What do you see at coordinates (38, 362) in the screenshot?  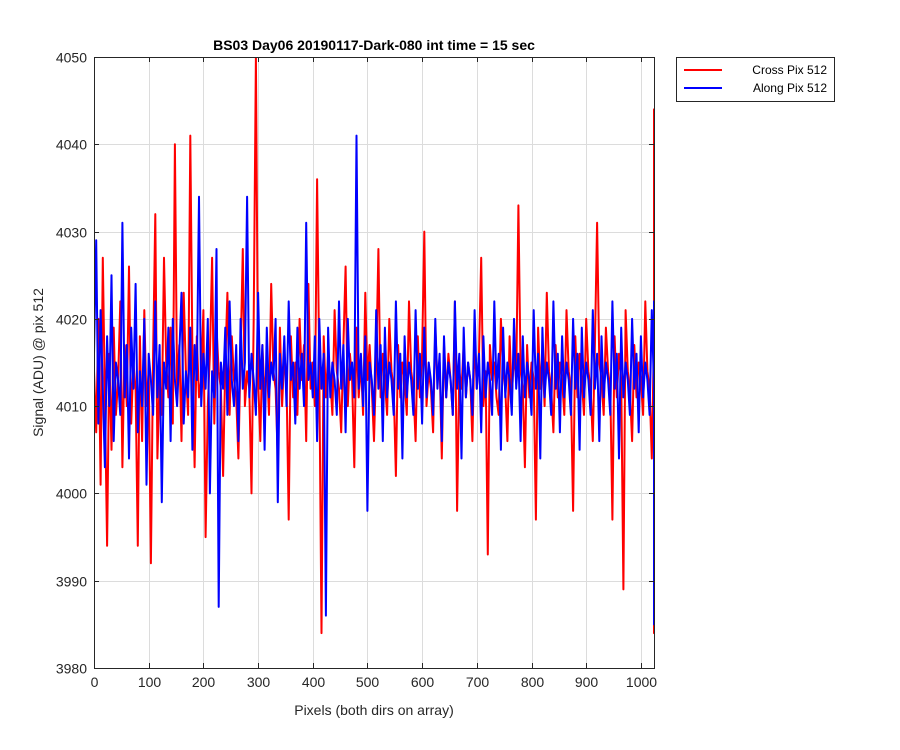 I see `y-axis-label: Signal (ADU) @ pix 512` at bounding box center [38, 362].